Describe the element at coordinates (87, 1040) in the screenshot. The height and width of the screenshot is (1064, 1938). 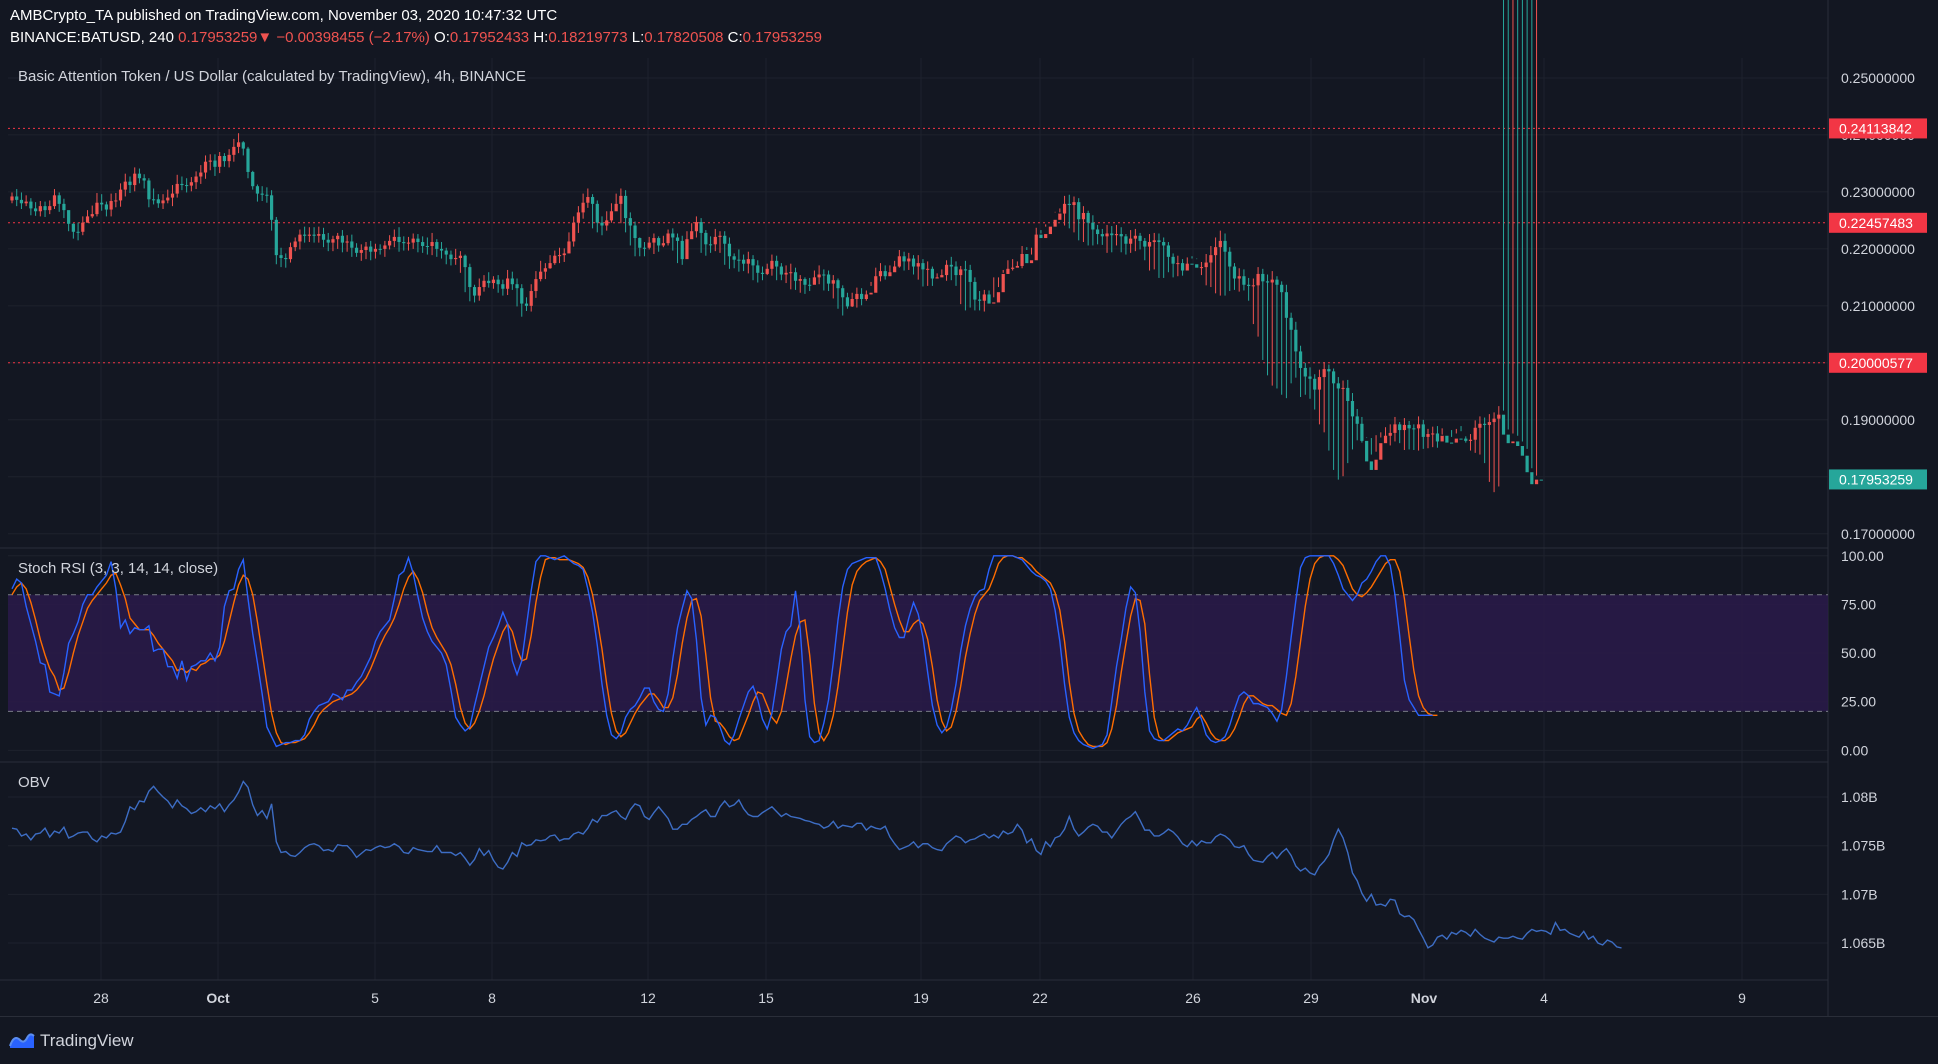
I see `tradingview-brand: TradingView` at that location.